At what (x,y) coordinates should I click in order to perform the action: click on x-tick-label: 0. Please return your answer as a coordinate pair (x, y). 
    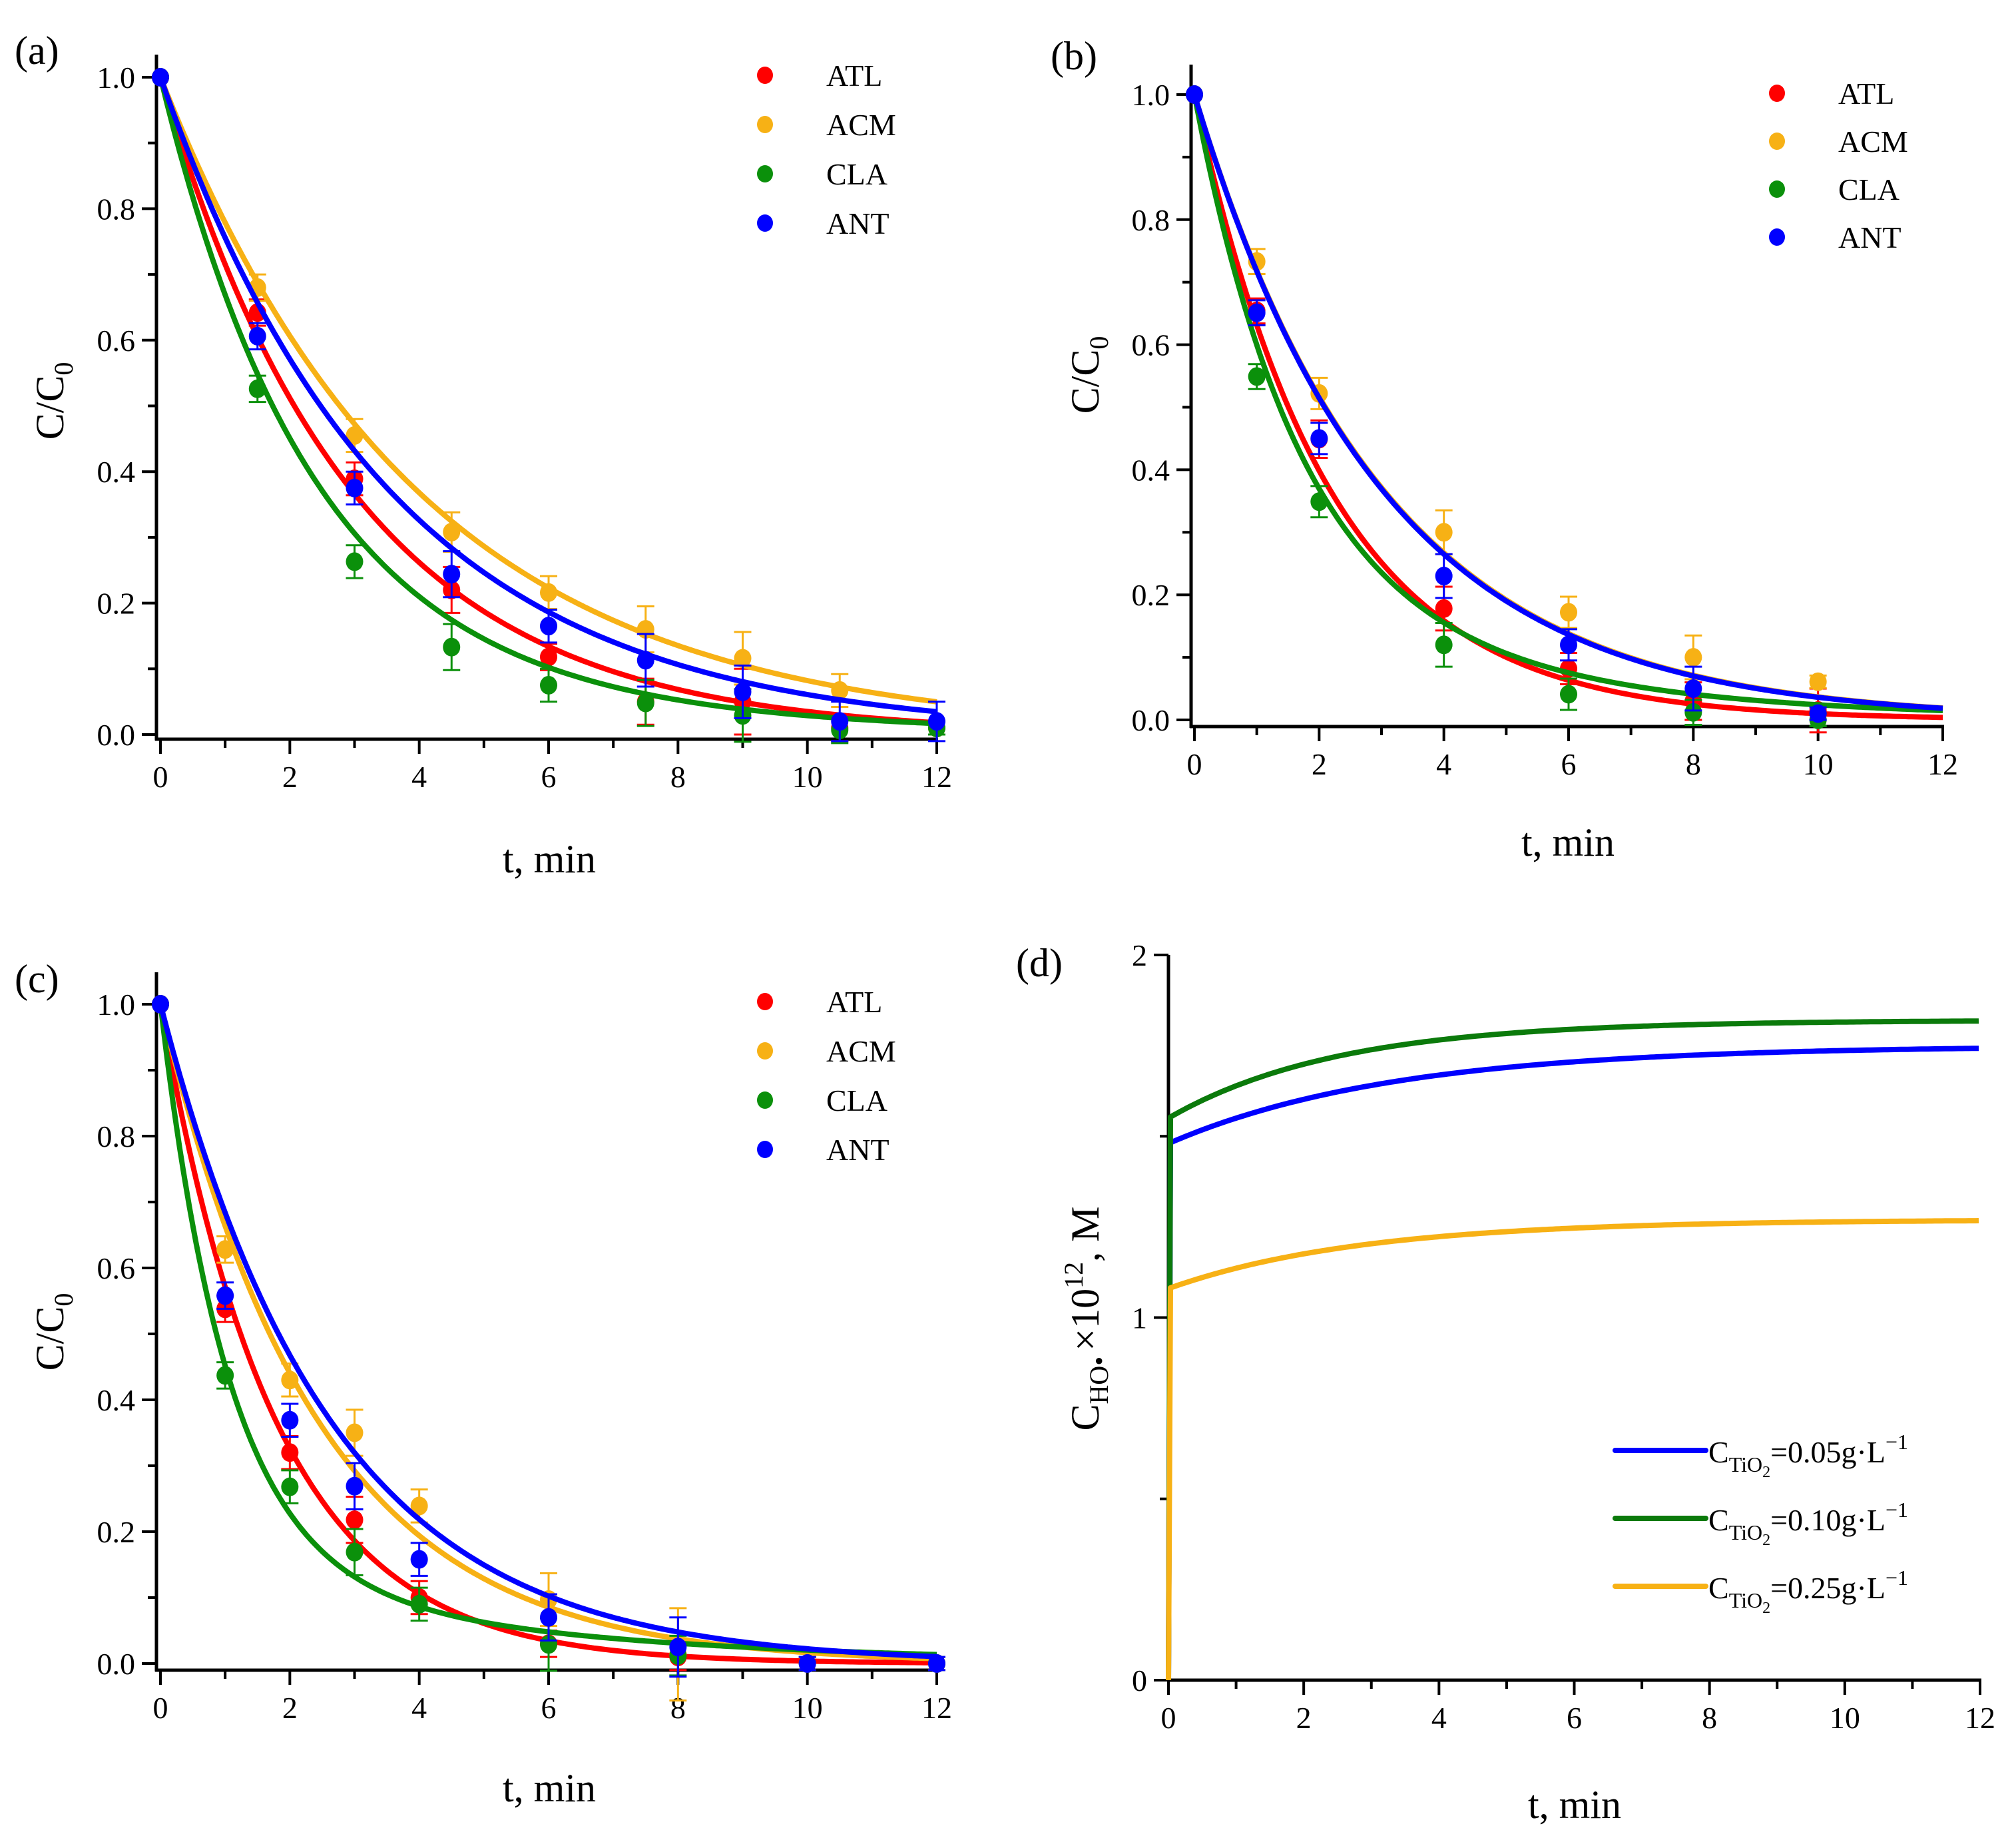
    Looking at the image, I should click on (1194, 764).